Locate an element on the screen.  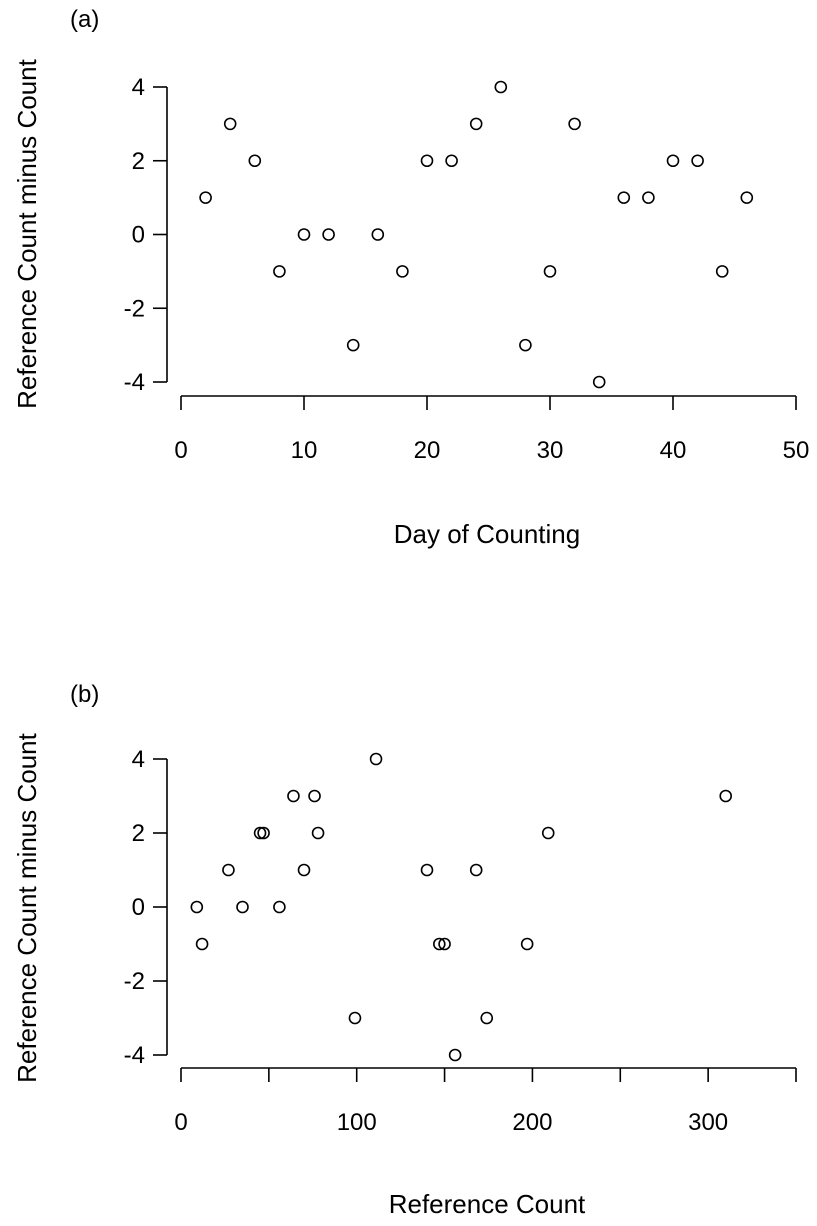
panel-b-label: (b) is located at coordinates (84, 694).